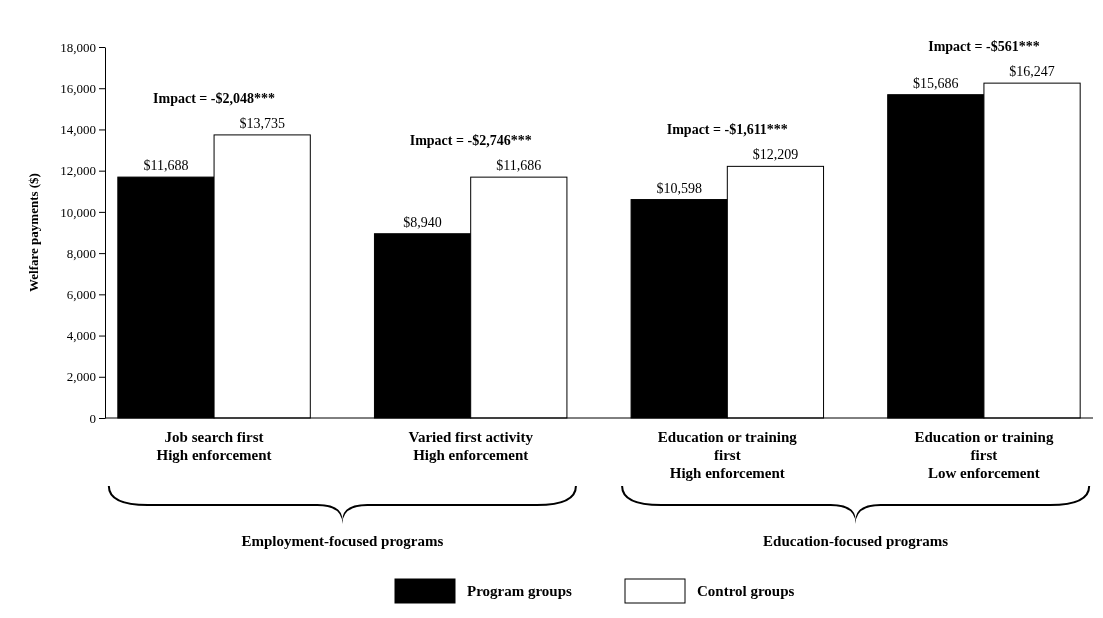 This screenshot has width=1103, height=618. Describe the element at coordinates (33, 232) in the screenshot. I see `y-axis-title: Welfare payments ($)` at that location.